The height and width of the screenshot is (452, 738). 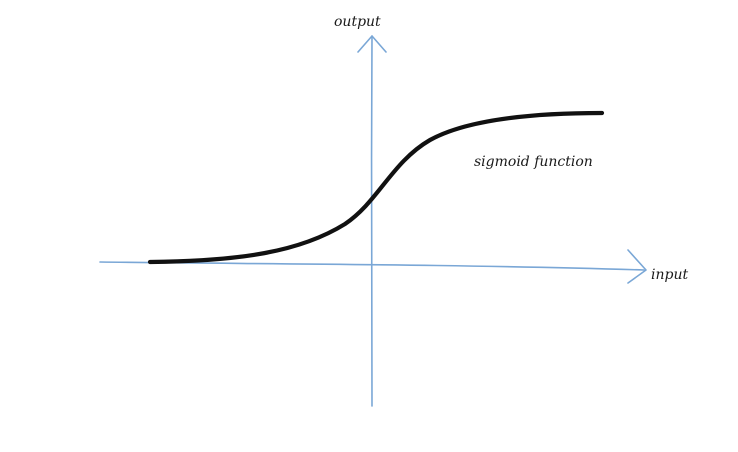 What do you see at coordinates (637, 266) in the screenshot?
I see `x-axis-arrowhead` at bounding box center [637, 266].